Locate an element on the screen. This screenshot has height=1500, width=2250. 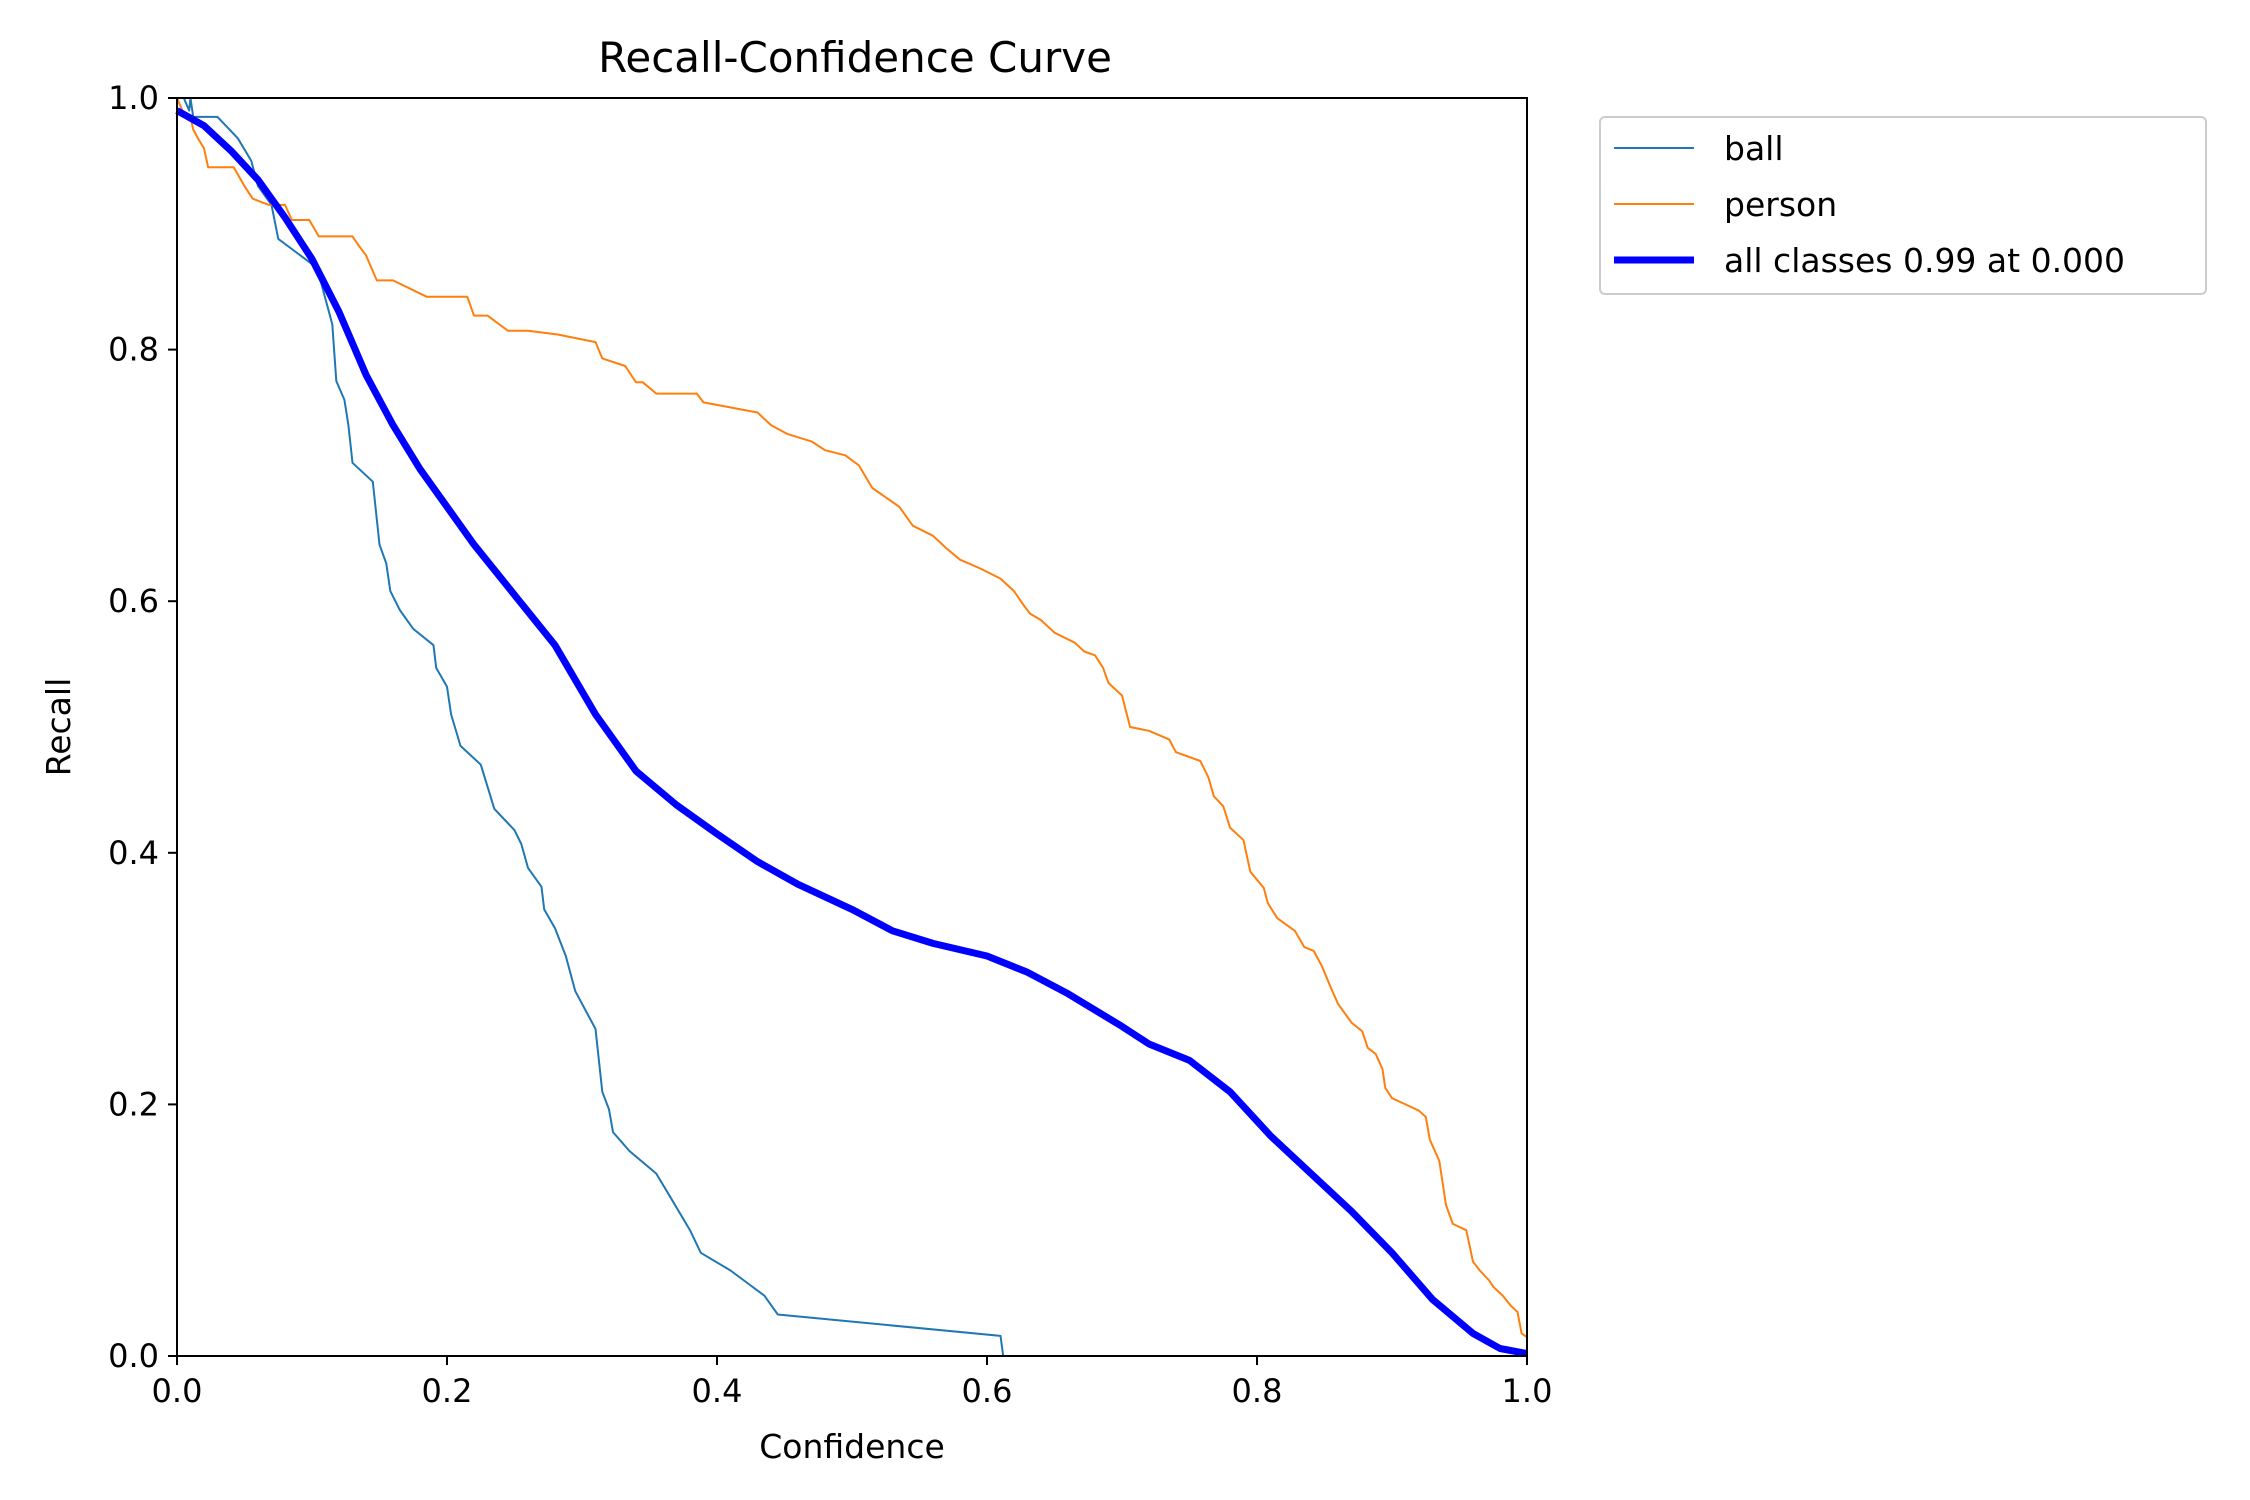
y-tick-label: 0.8 is located at coordinates (133, 350).